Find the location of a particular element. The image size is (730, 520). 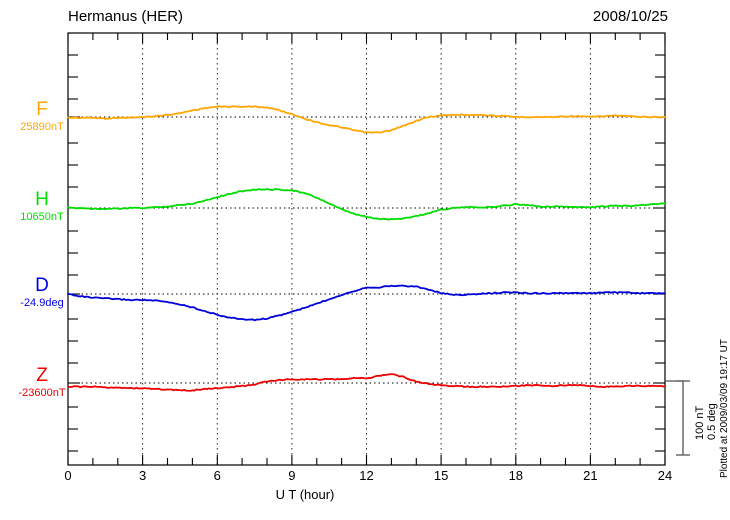

component-value-Z: -23600nT is located at coordinates (42, 393).